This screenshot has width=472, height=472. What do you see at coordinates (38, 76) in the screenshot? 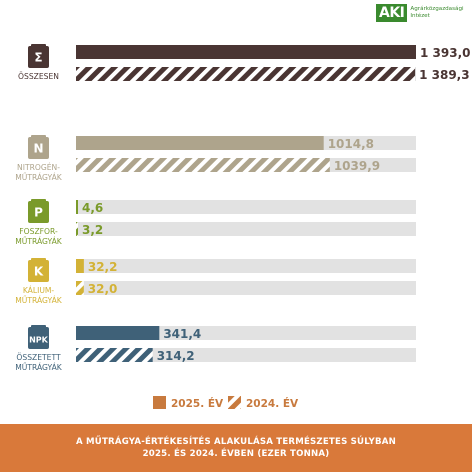
I see `category-label: ÖSSZESEN` at bounding box center [38, 76].